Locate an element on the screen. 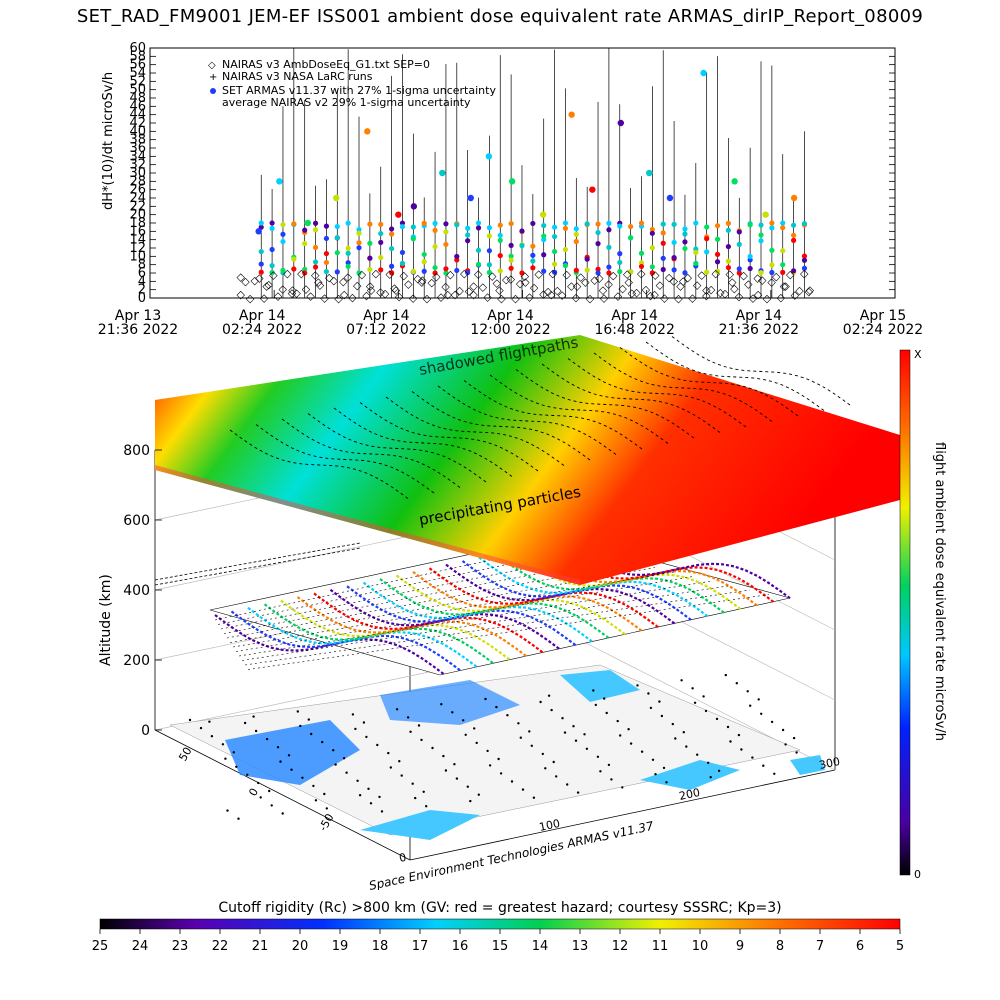 The height and width of the screenshot is (1000, 1000). z-tick-label: 0 is located at coordinates (145, 731).